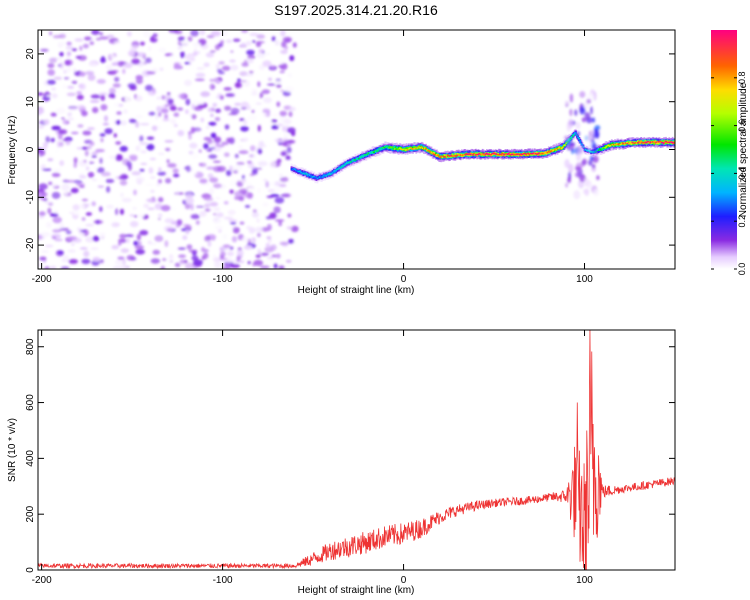 The height and width of the screenshot is (600, 750). I want to click on colorbar-ticks: 0.0 0.2 0.4 0.6 0.8, so click(729, 173).